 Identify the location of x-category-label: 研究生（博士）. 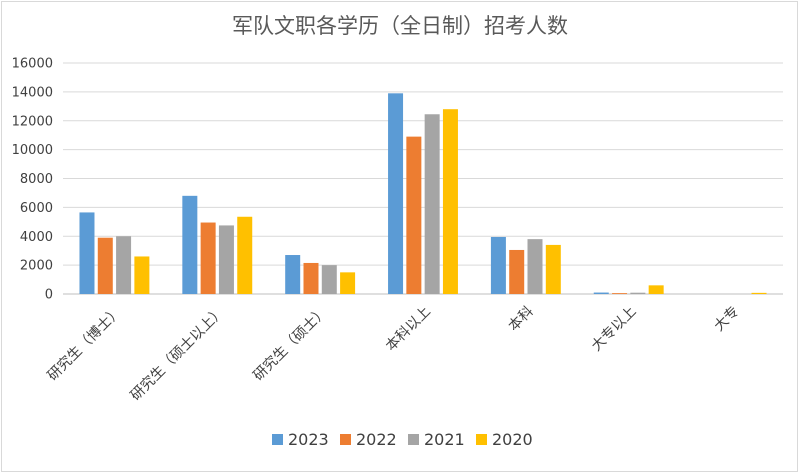
(84, 343).